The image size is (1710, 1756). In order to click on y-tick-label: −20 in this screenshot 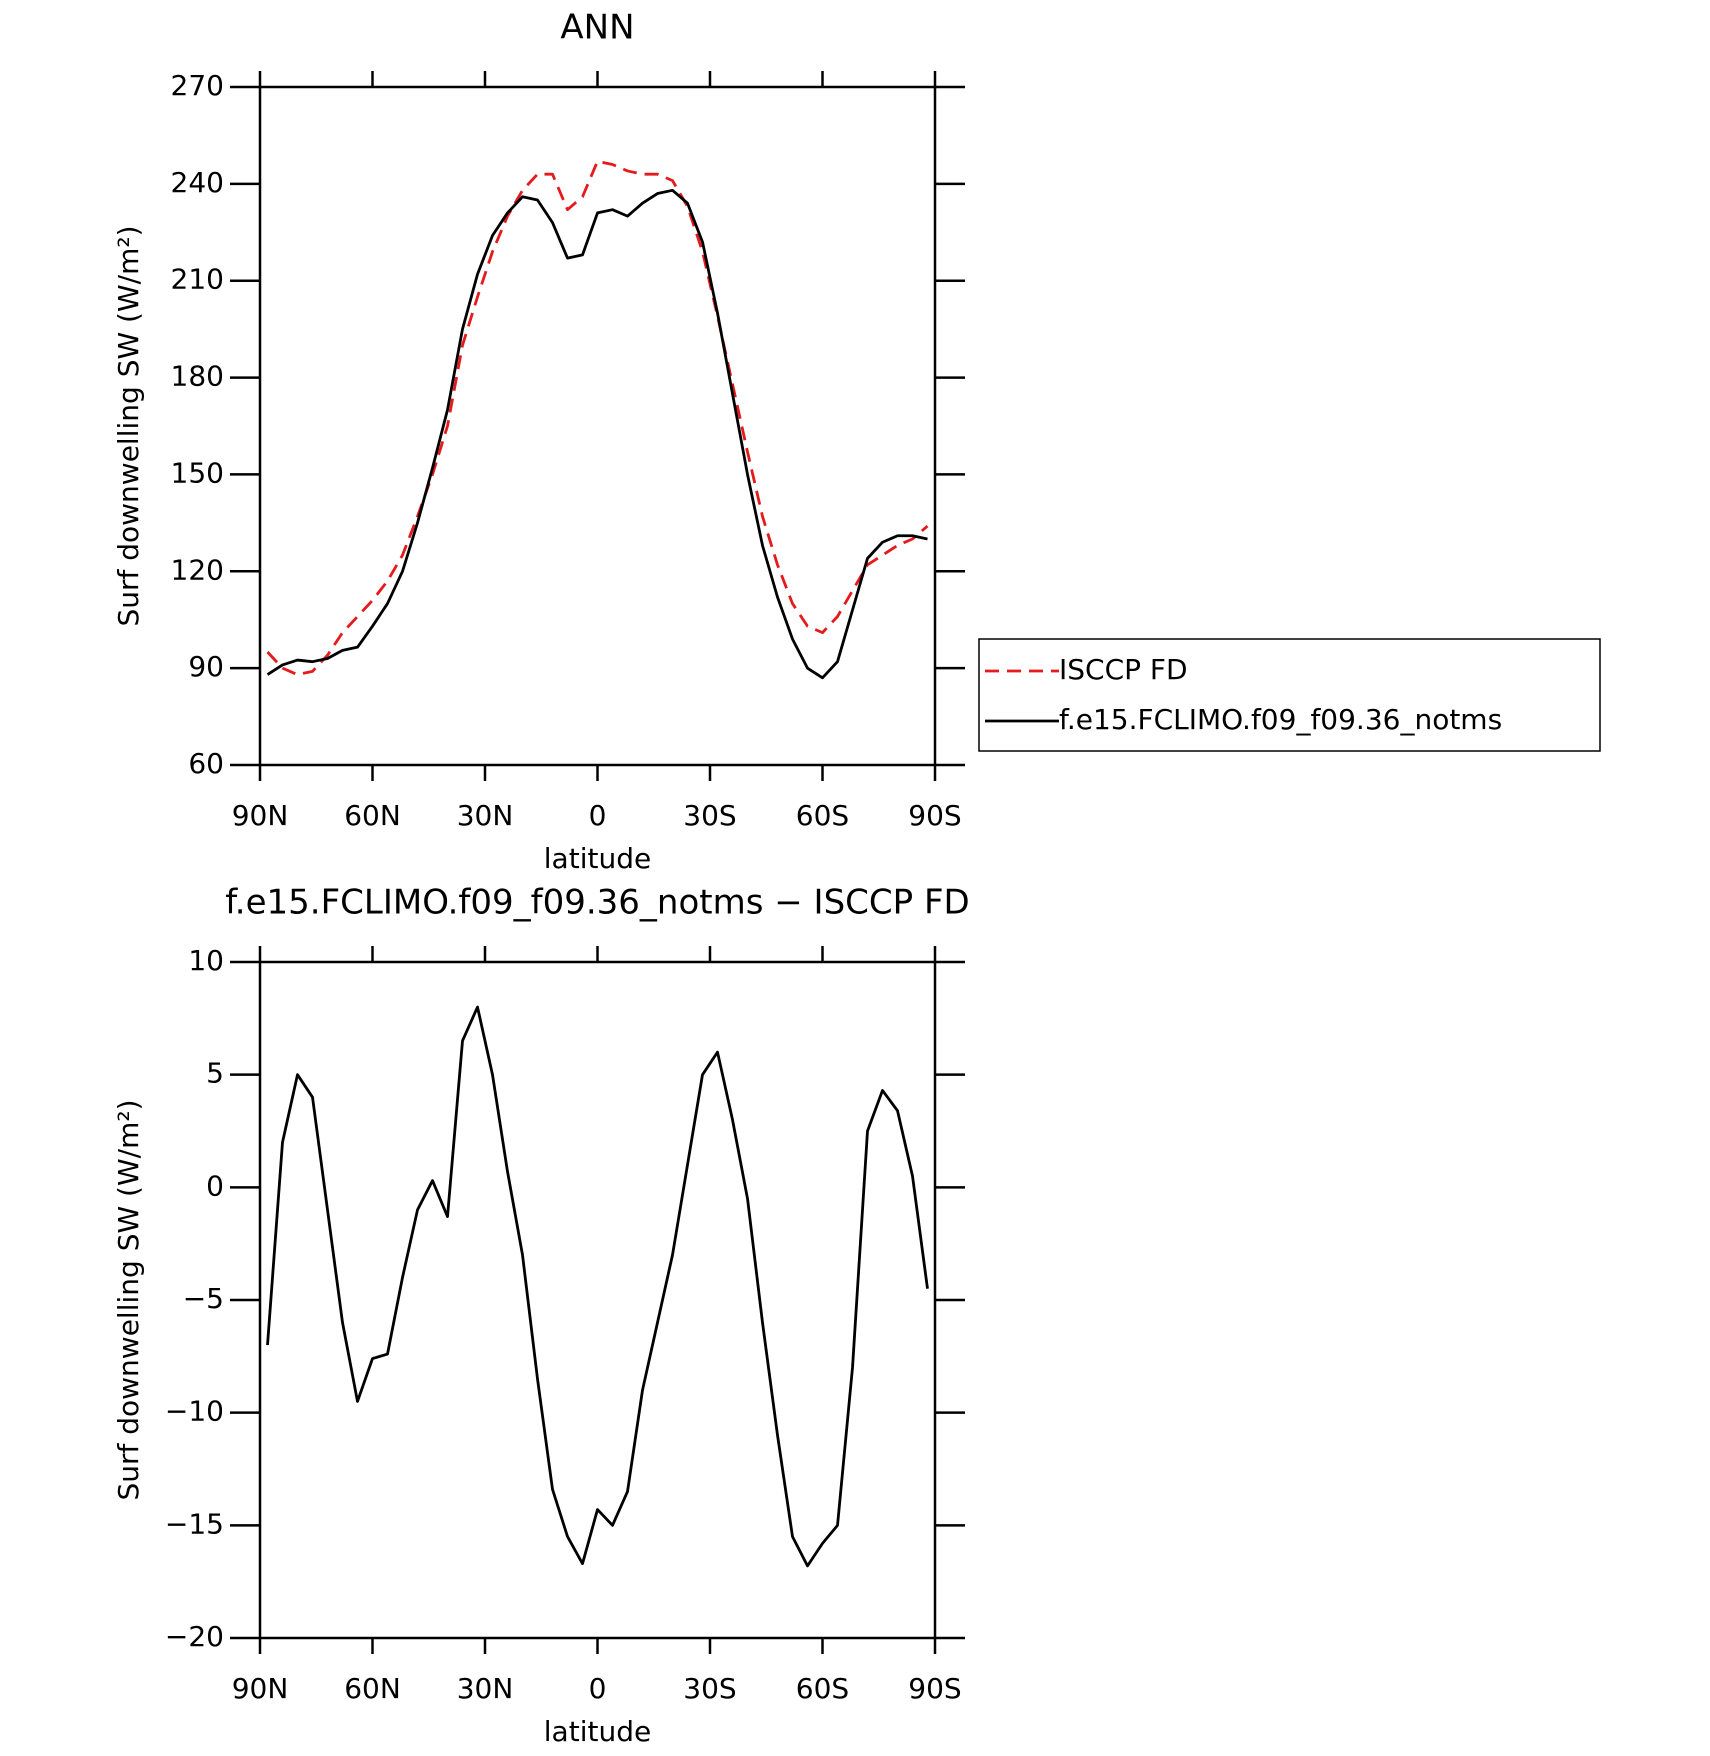, I will do `click(194, 1636)`.